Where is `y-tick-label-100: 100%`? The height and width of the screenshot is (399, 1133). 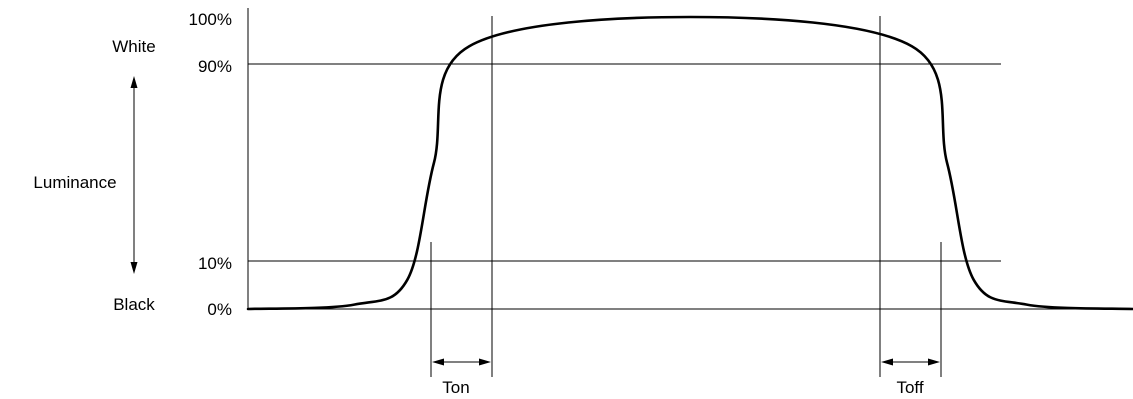
y-tick-label-100: 100% is located at coordinates (210, 19).